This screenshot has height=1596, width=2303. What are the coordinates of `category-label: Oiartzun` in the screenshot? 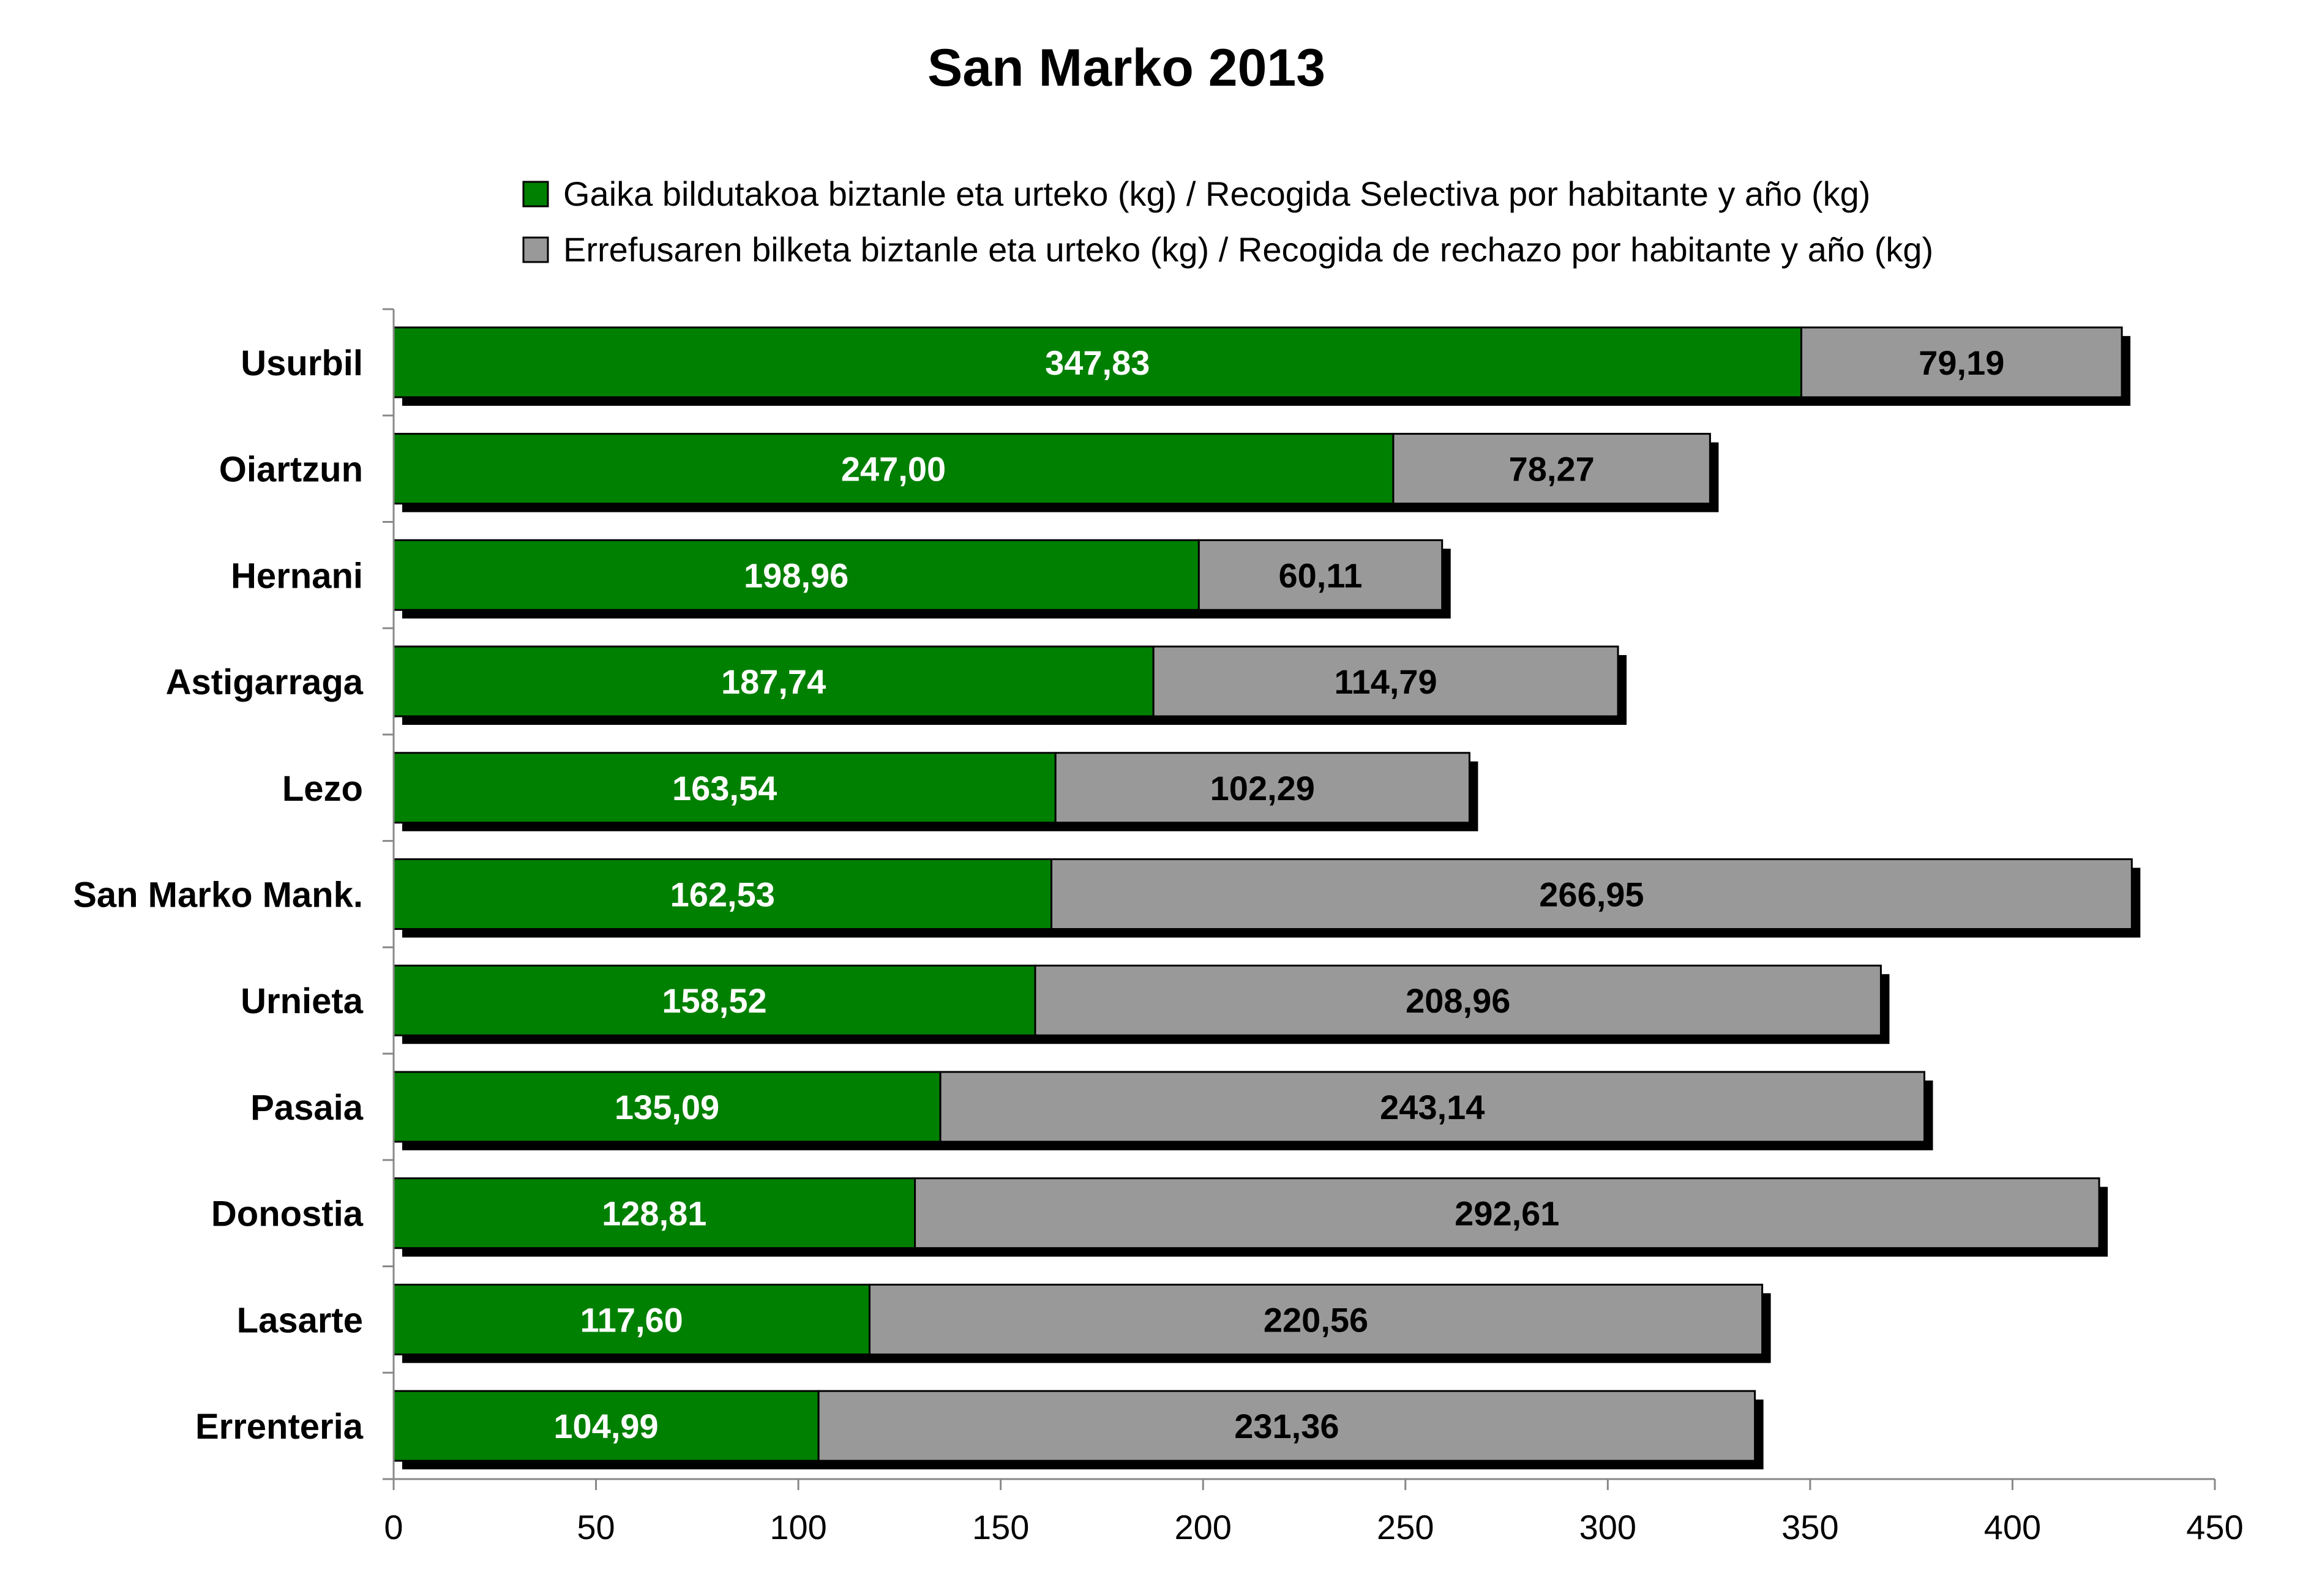 It's located at (291, 470).